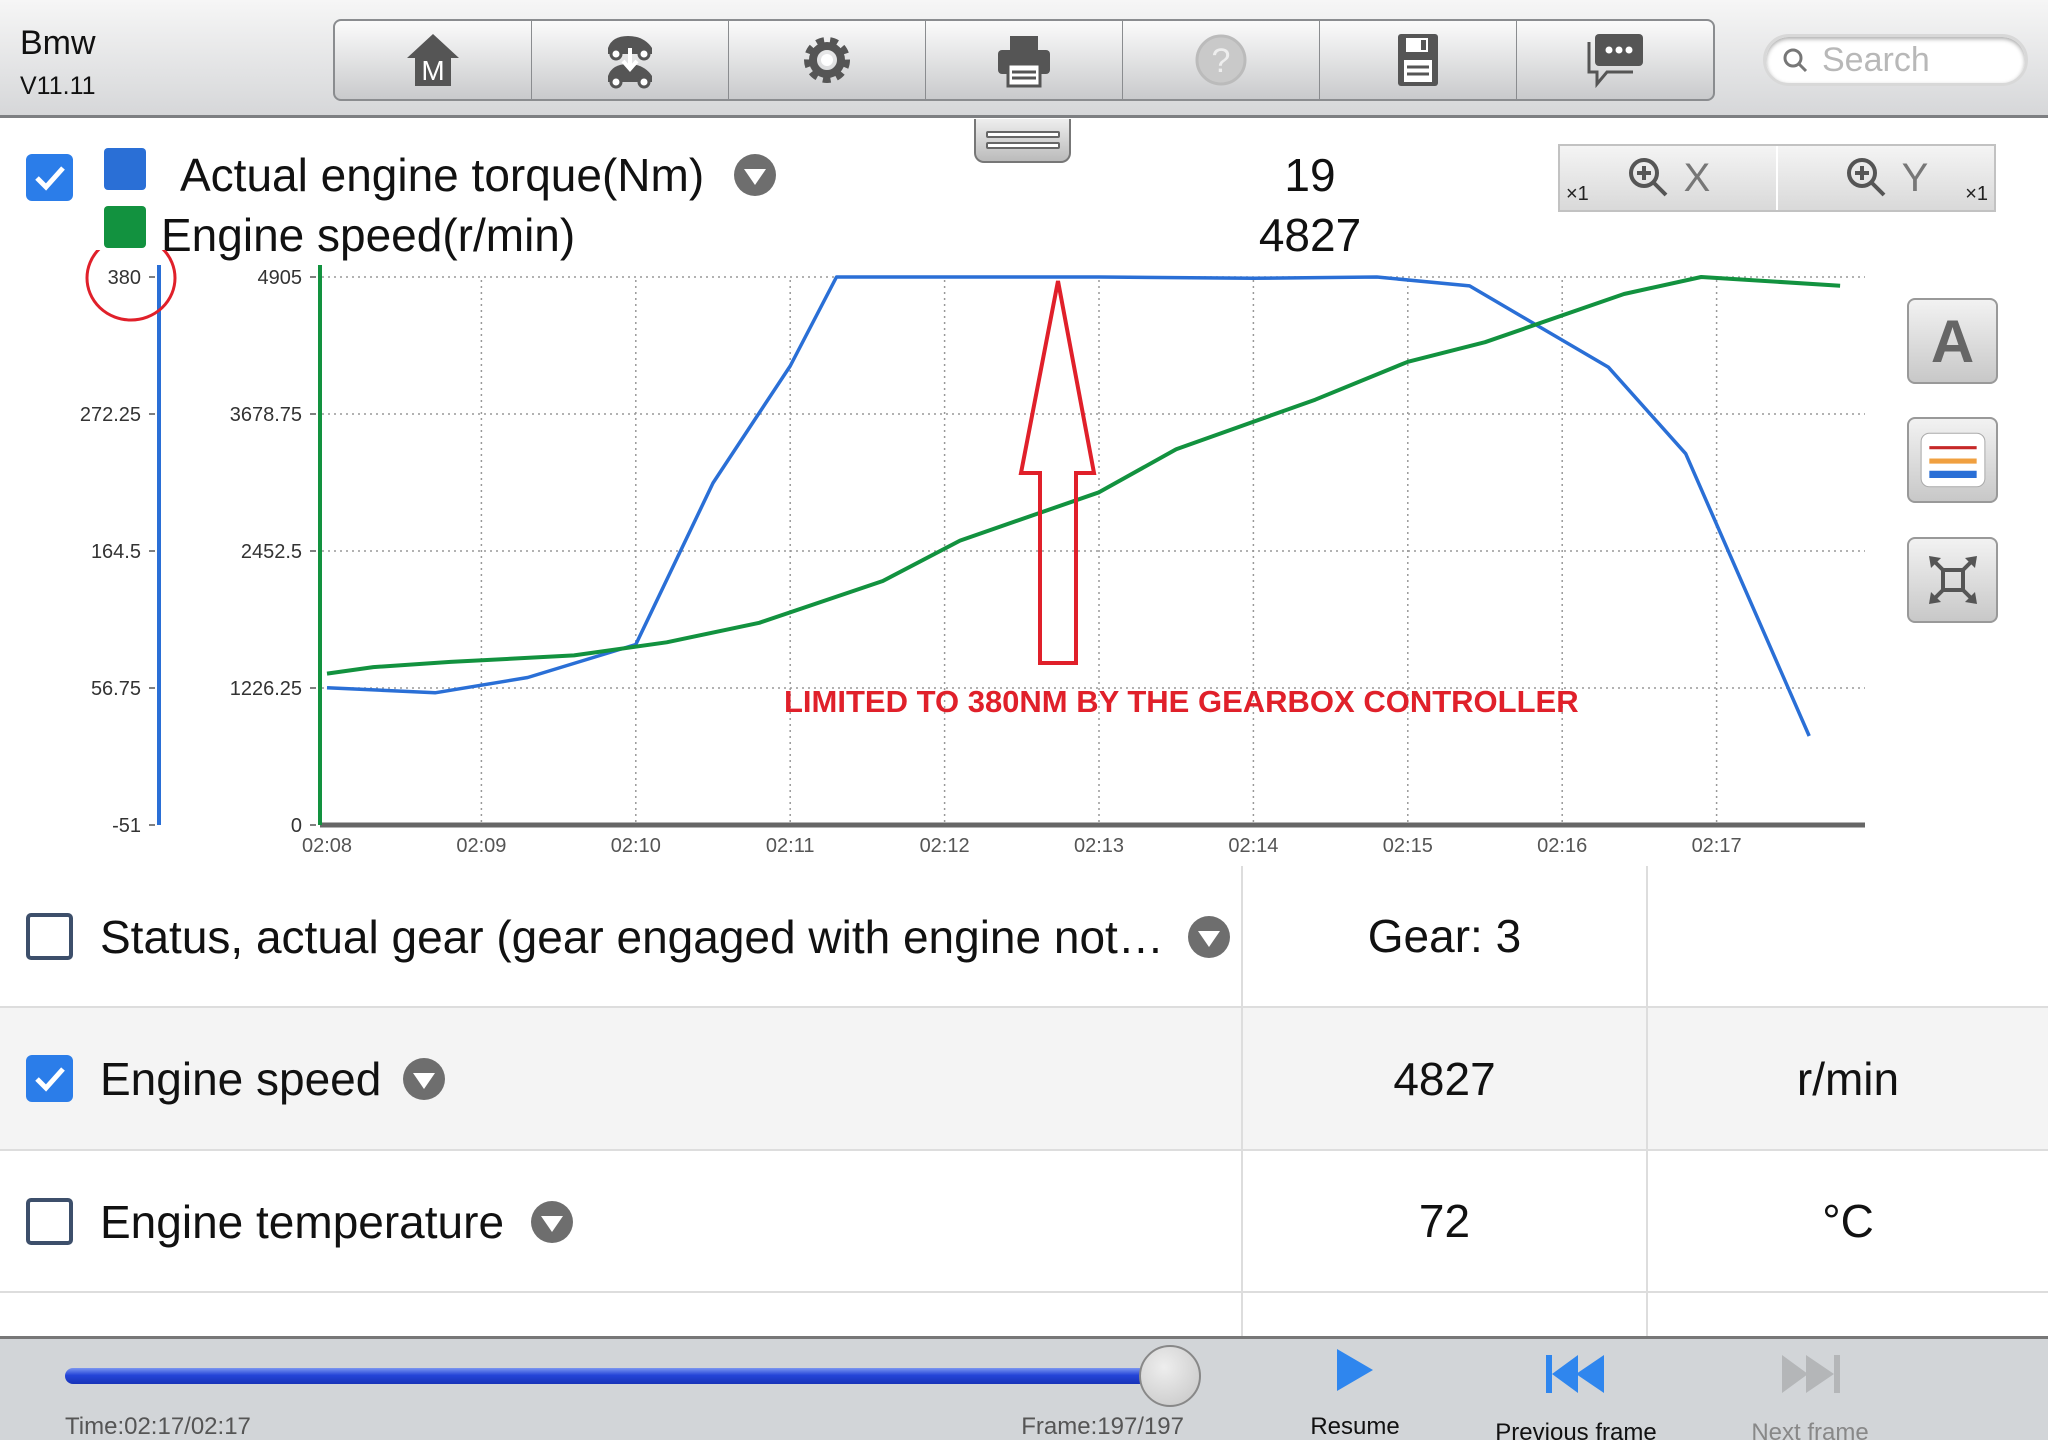  I want to click on zoom-y-label: Y, so click(1915, 177).